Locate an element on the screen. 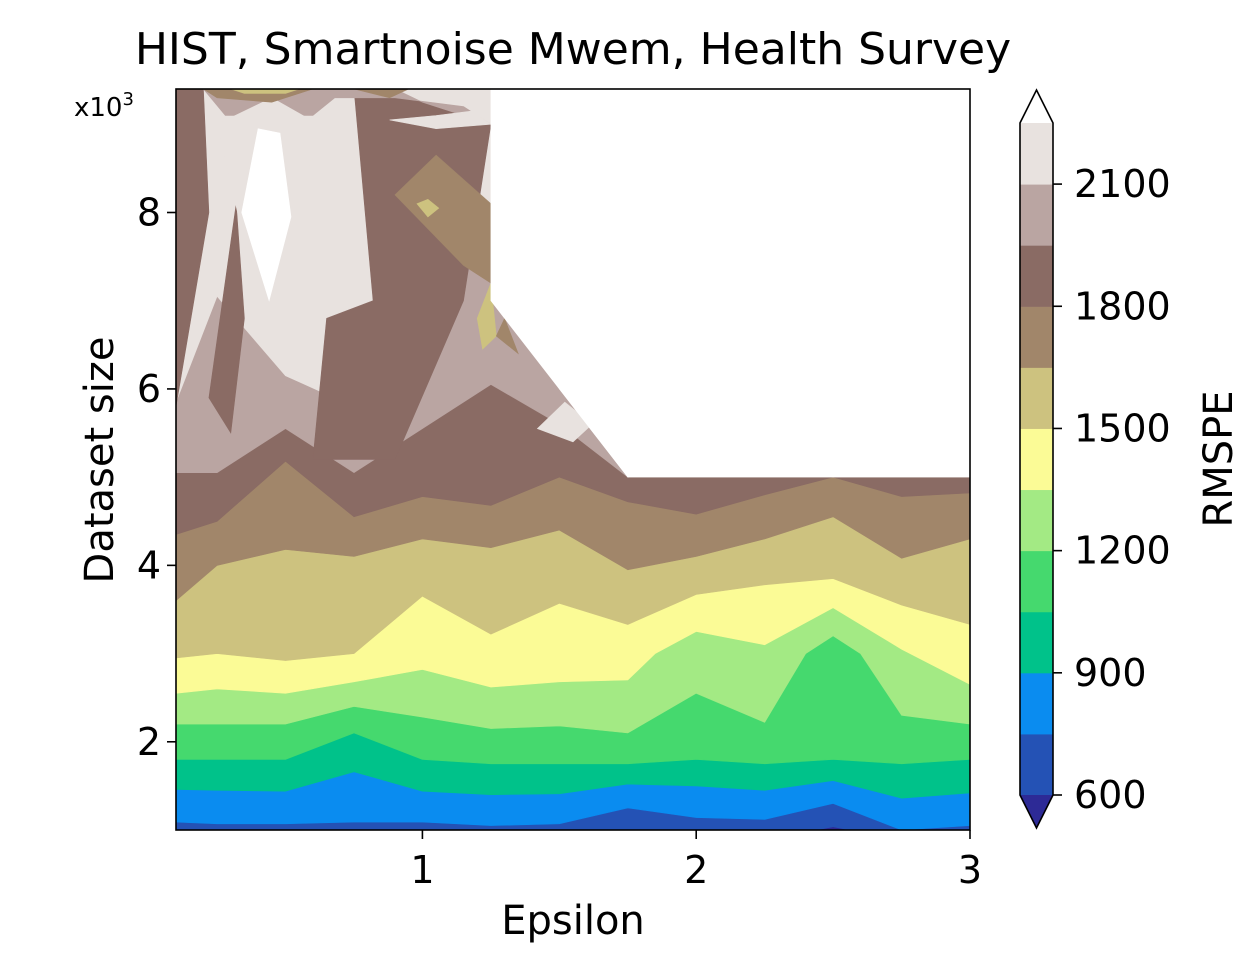 This screenshot has width=1258, height=964. colorbar-label: RMSPE is located at coordinates (1219, 458).